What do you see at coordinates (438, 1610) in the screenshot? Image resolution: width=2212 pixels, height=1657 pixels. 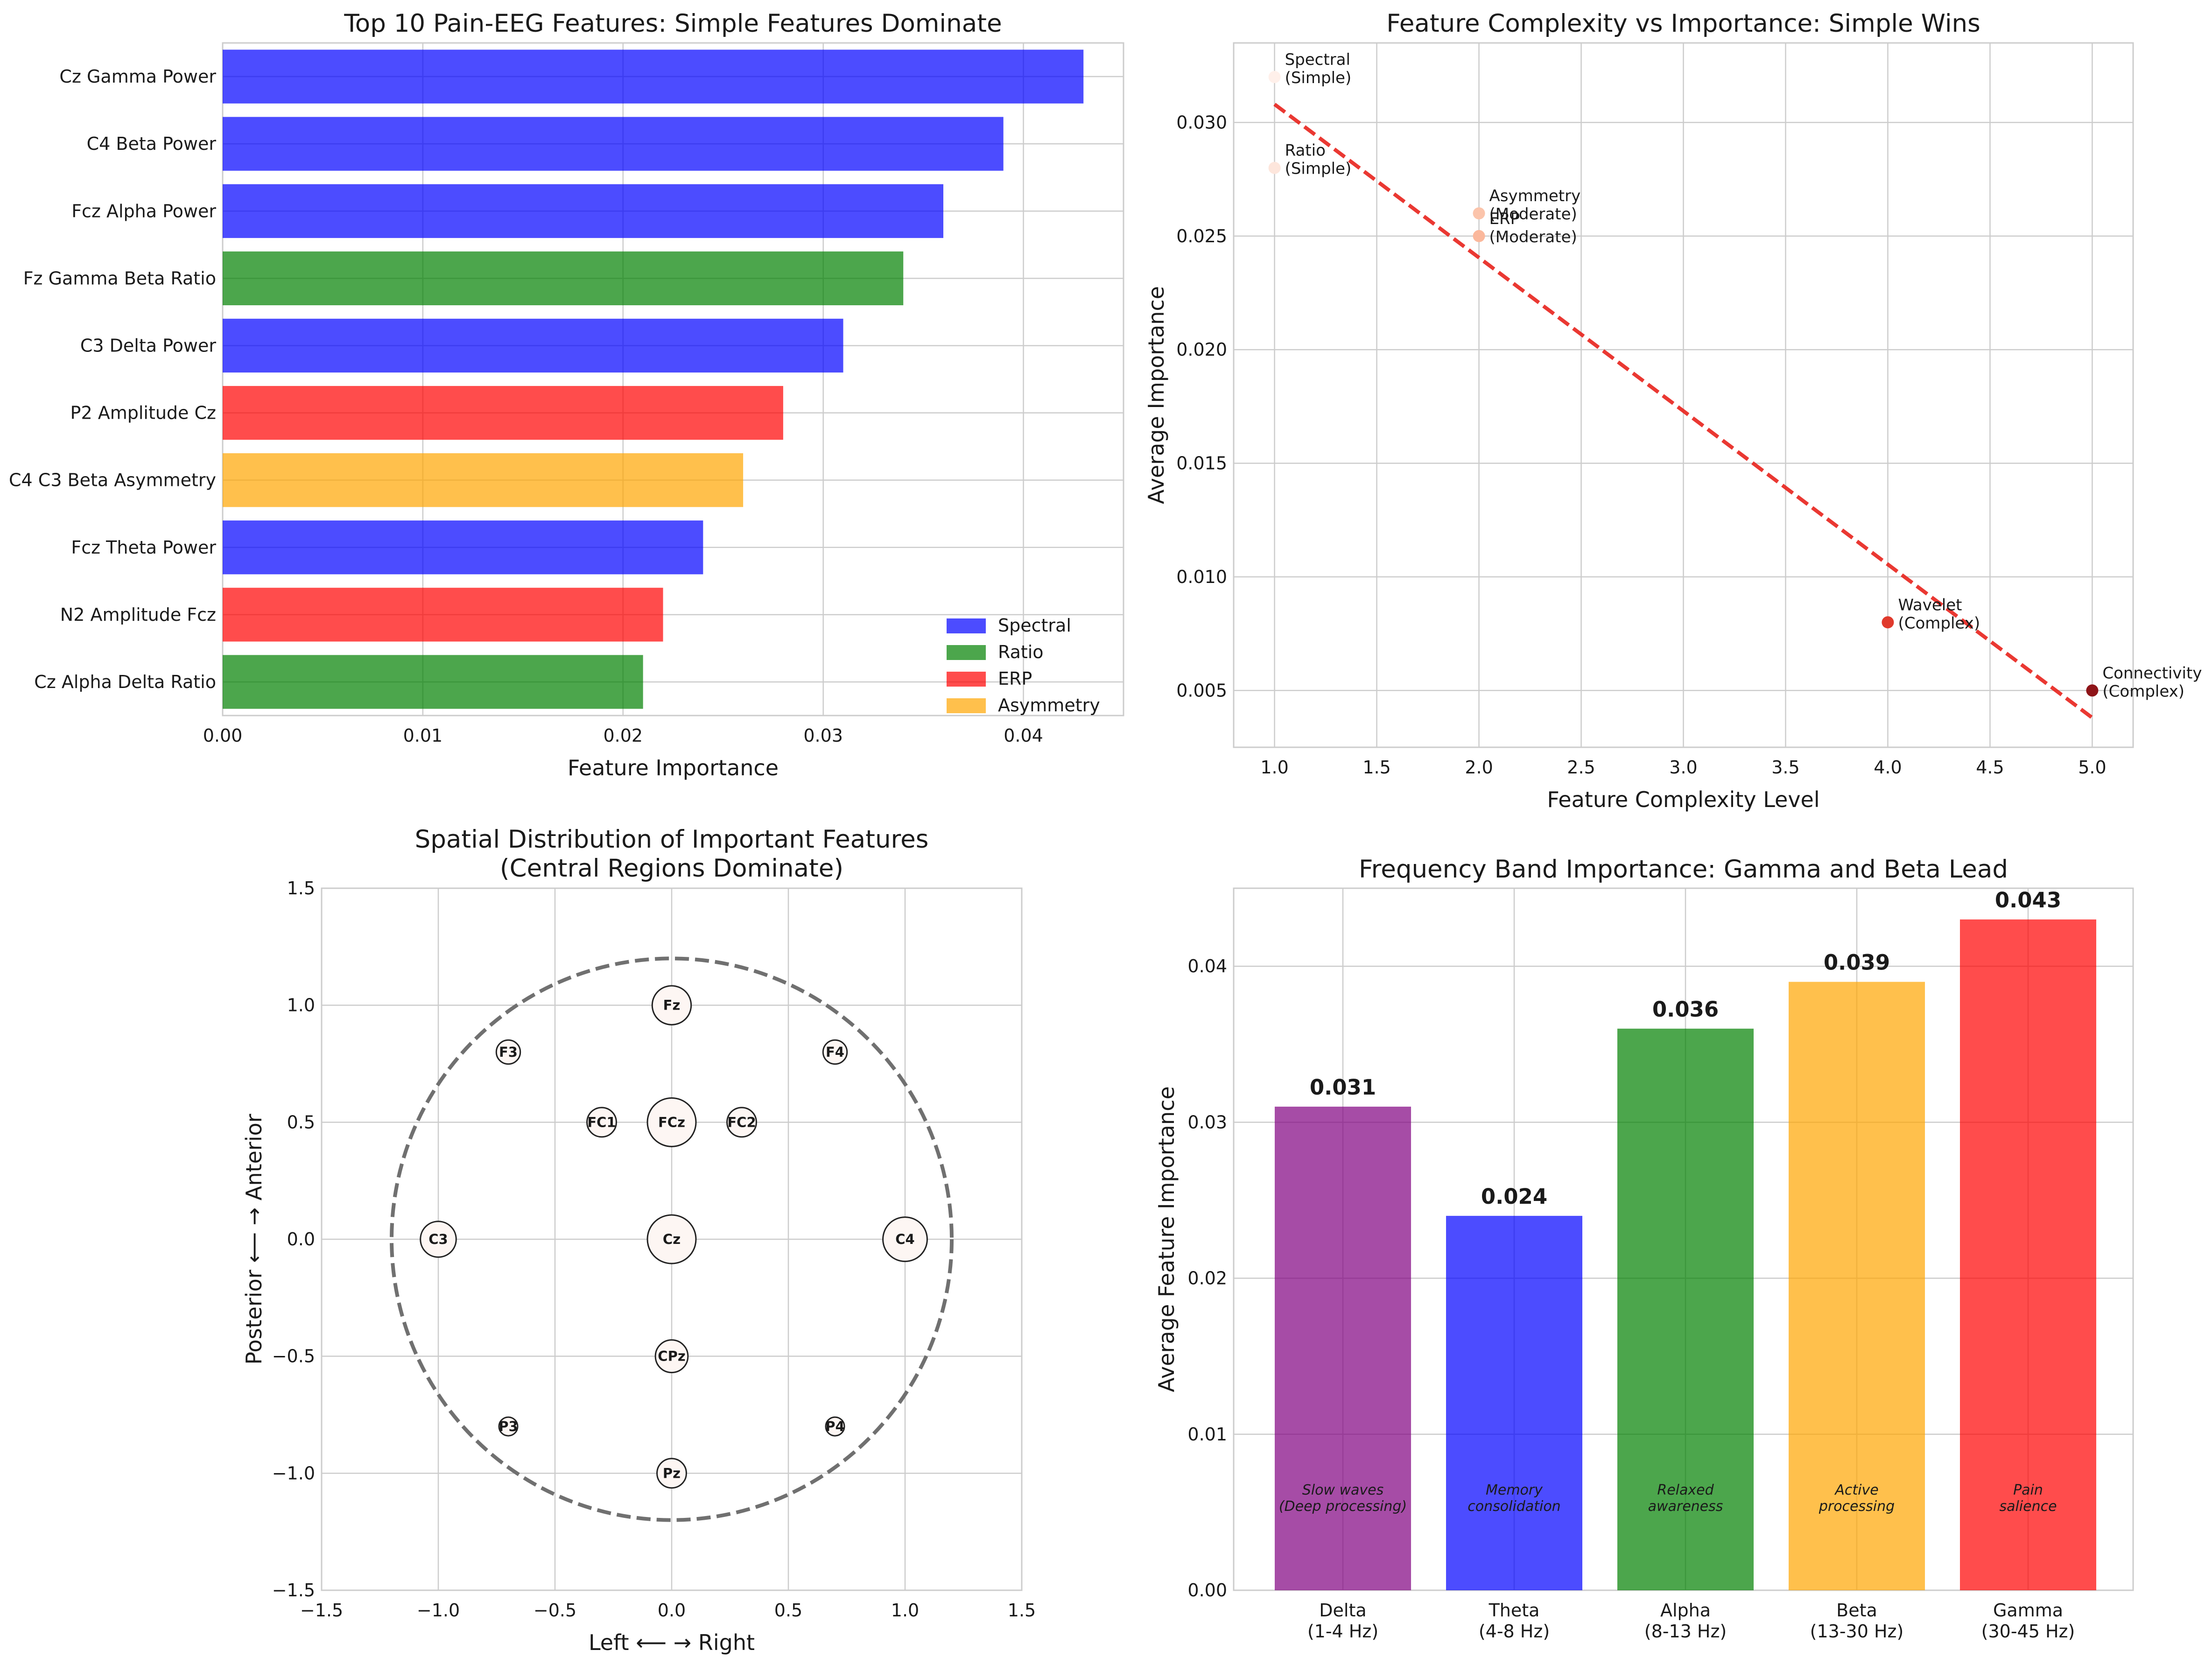 I see `x-tick-label: −1.0` at bounding box center [438, 1610].